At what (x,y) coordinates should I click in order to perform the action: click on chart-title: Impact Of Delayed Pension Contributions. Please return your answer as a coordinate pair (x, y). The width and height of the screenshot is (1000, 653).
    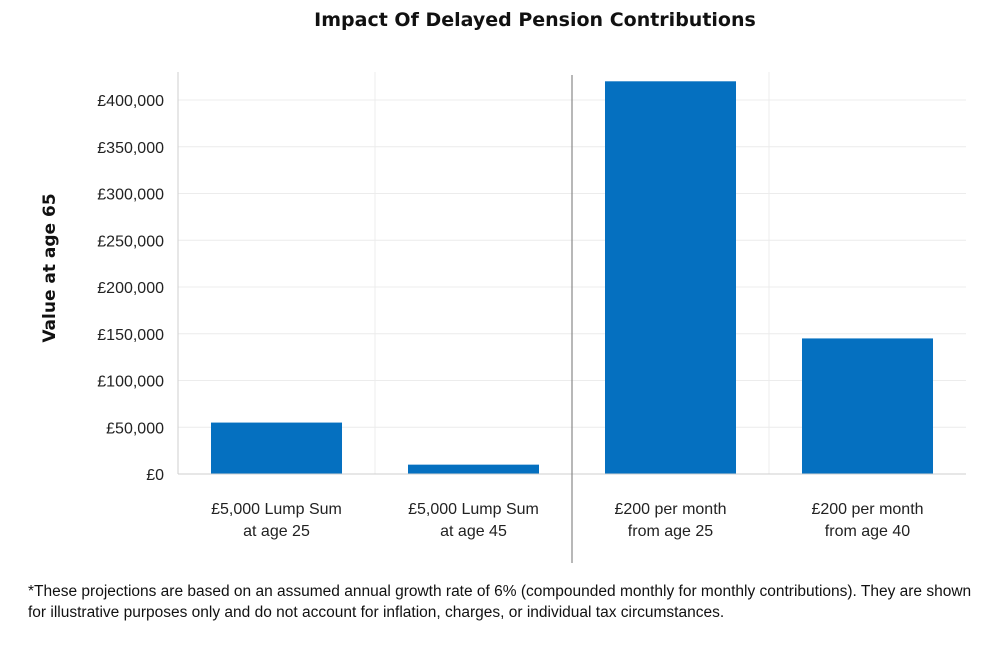
    Looking at the image, I should click on (535, 20).